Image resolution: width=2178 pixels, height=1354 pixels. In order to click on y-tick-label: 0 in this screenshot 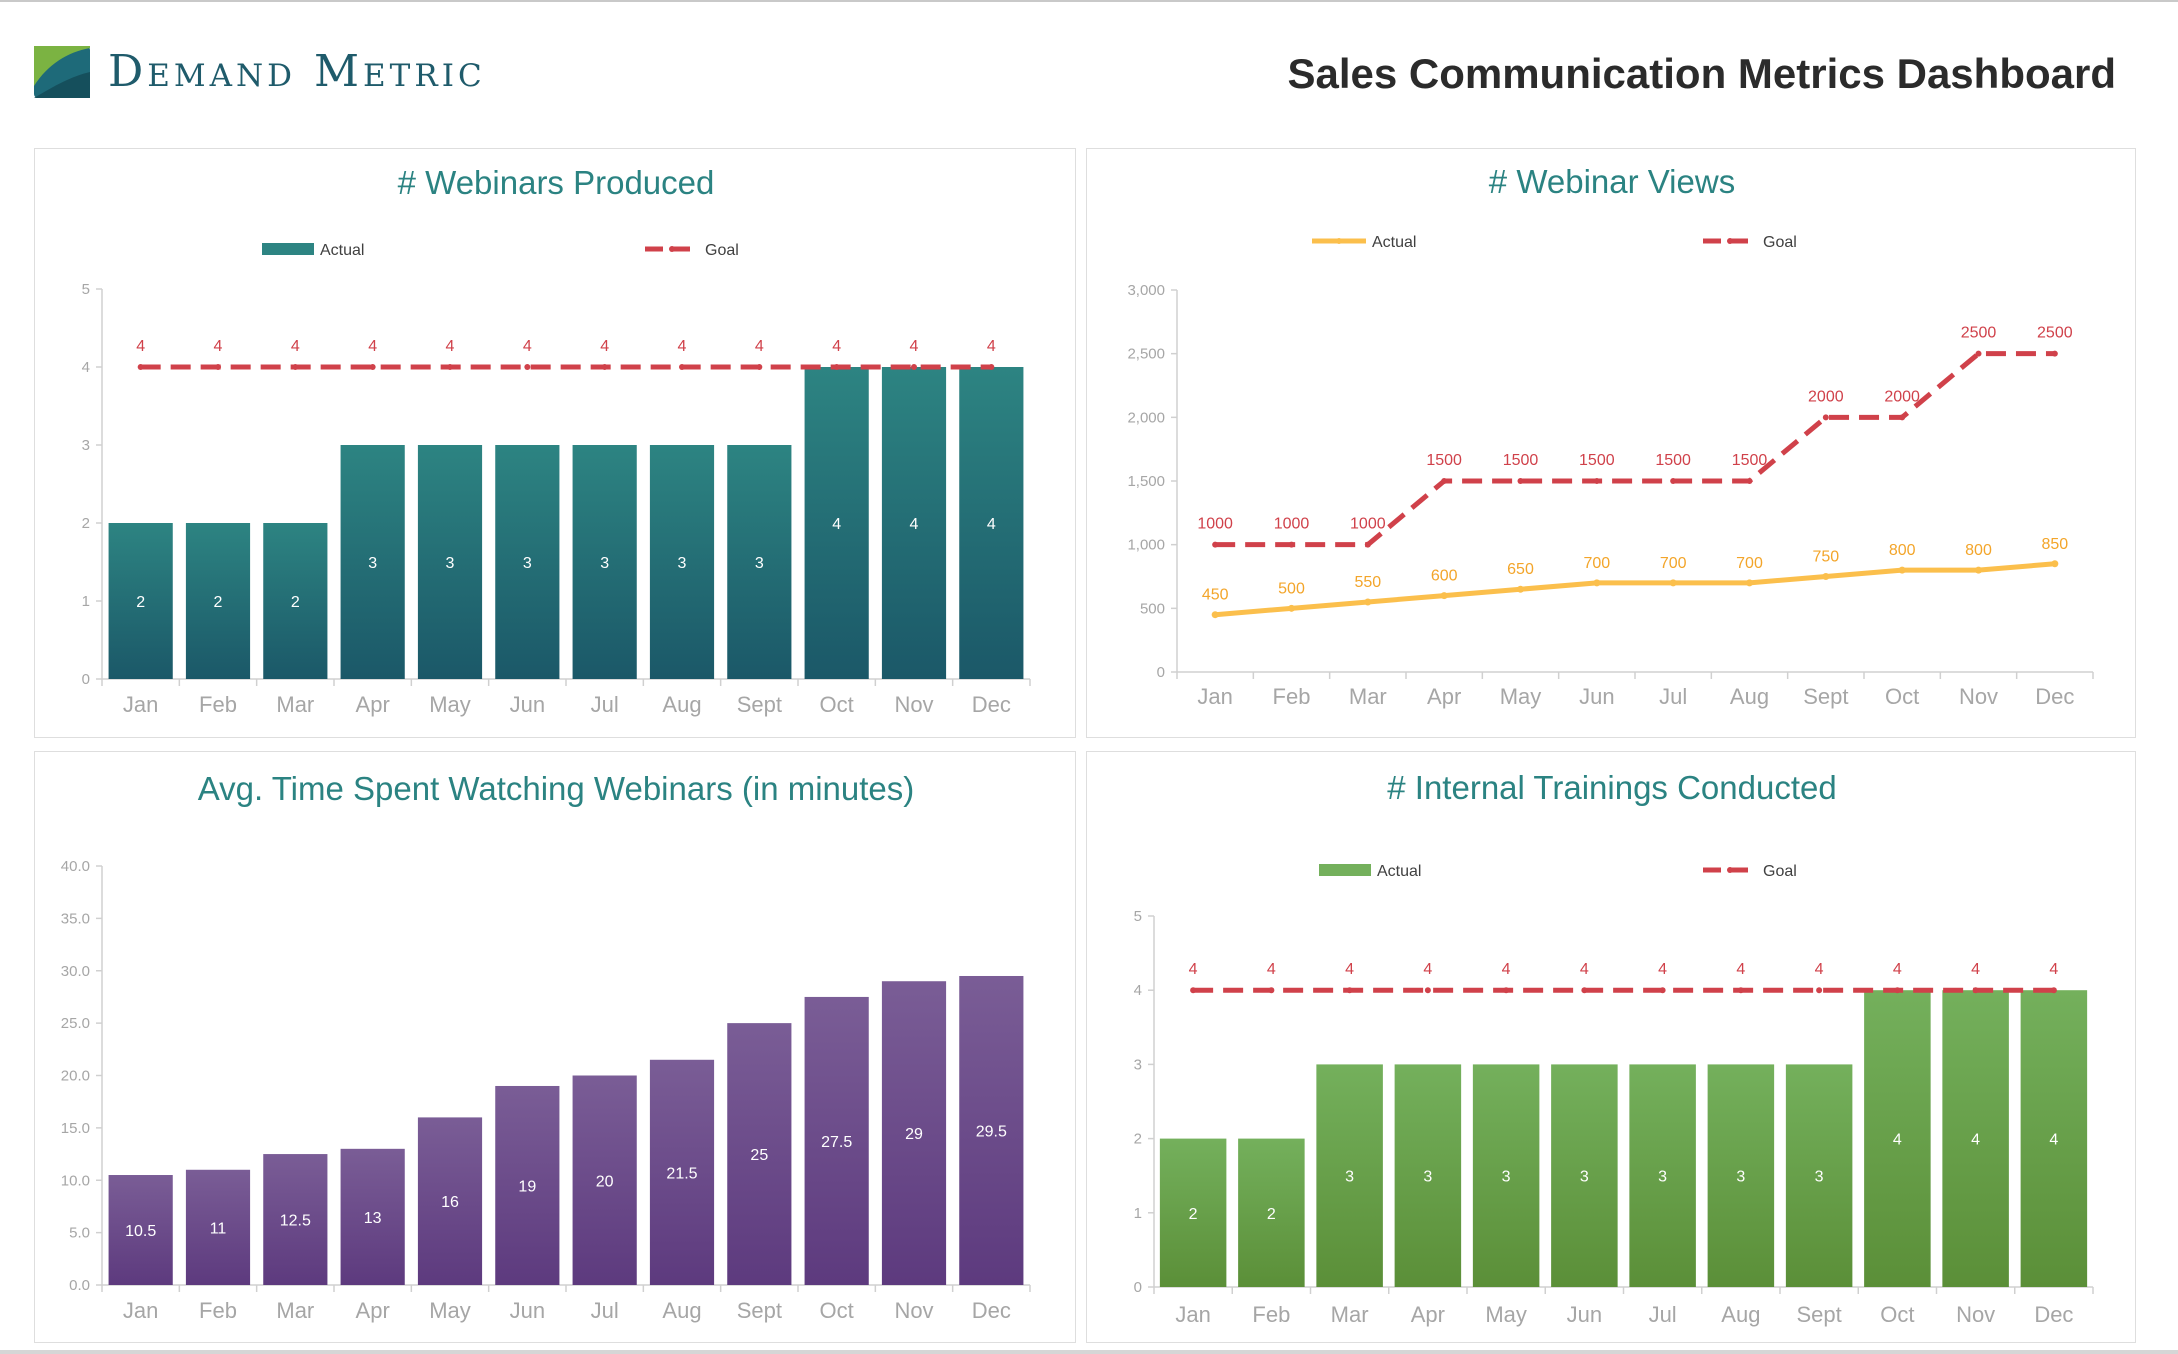, I will do `click(1138, 1287)`.